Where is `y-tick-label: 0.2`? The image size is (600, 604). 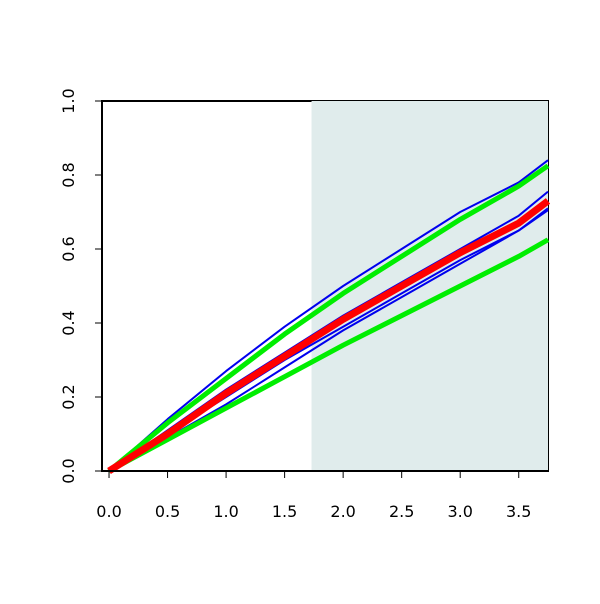
y-tick-label: 0.2 is located at coordinates (68, 396).